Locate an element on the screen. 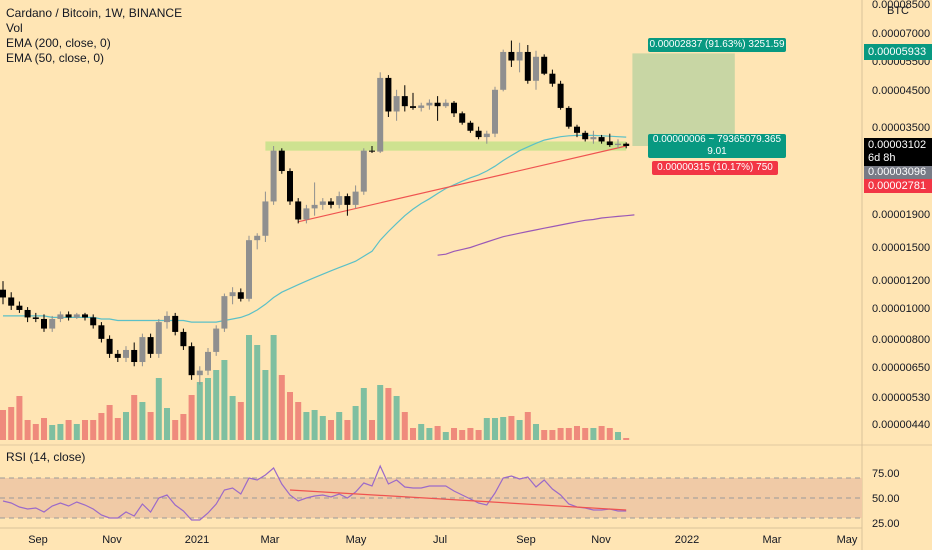 The width and height of the screenshot is (932, 550). price-axis-currency: BTC is located at coordinates (898, 11).